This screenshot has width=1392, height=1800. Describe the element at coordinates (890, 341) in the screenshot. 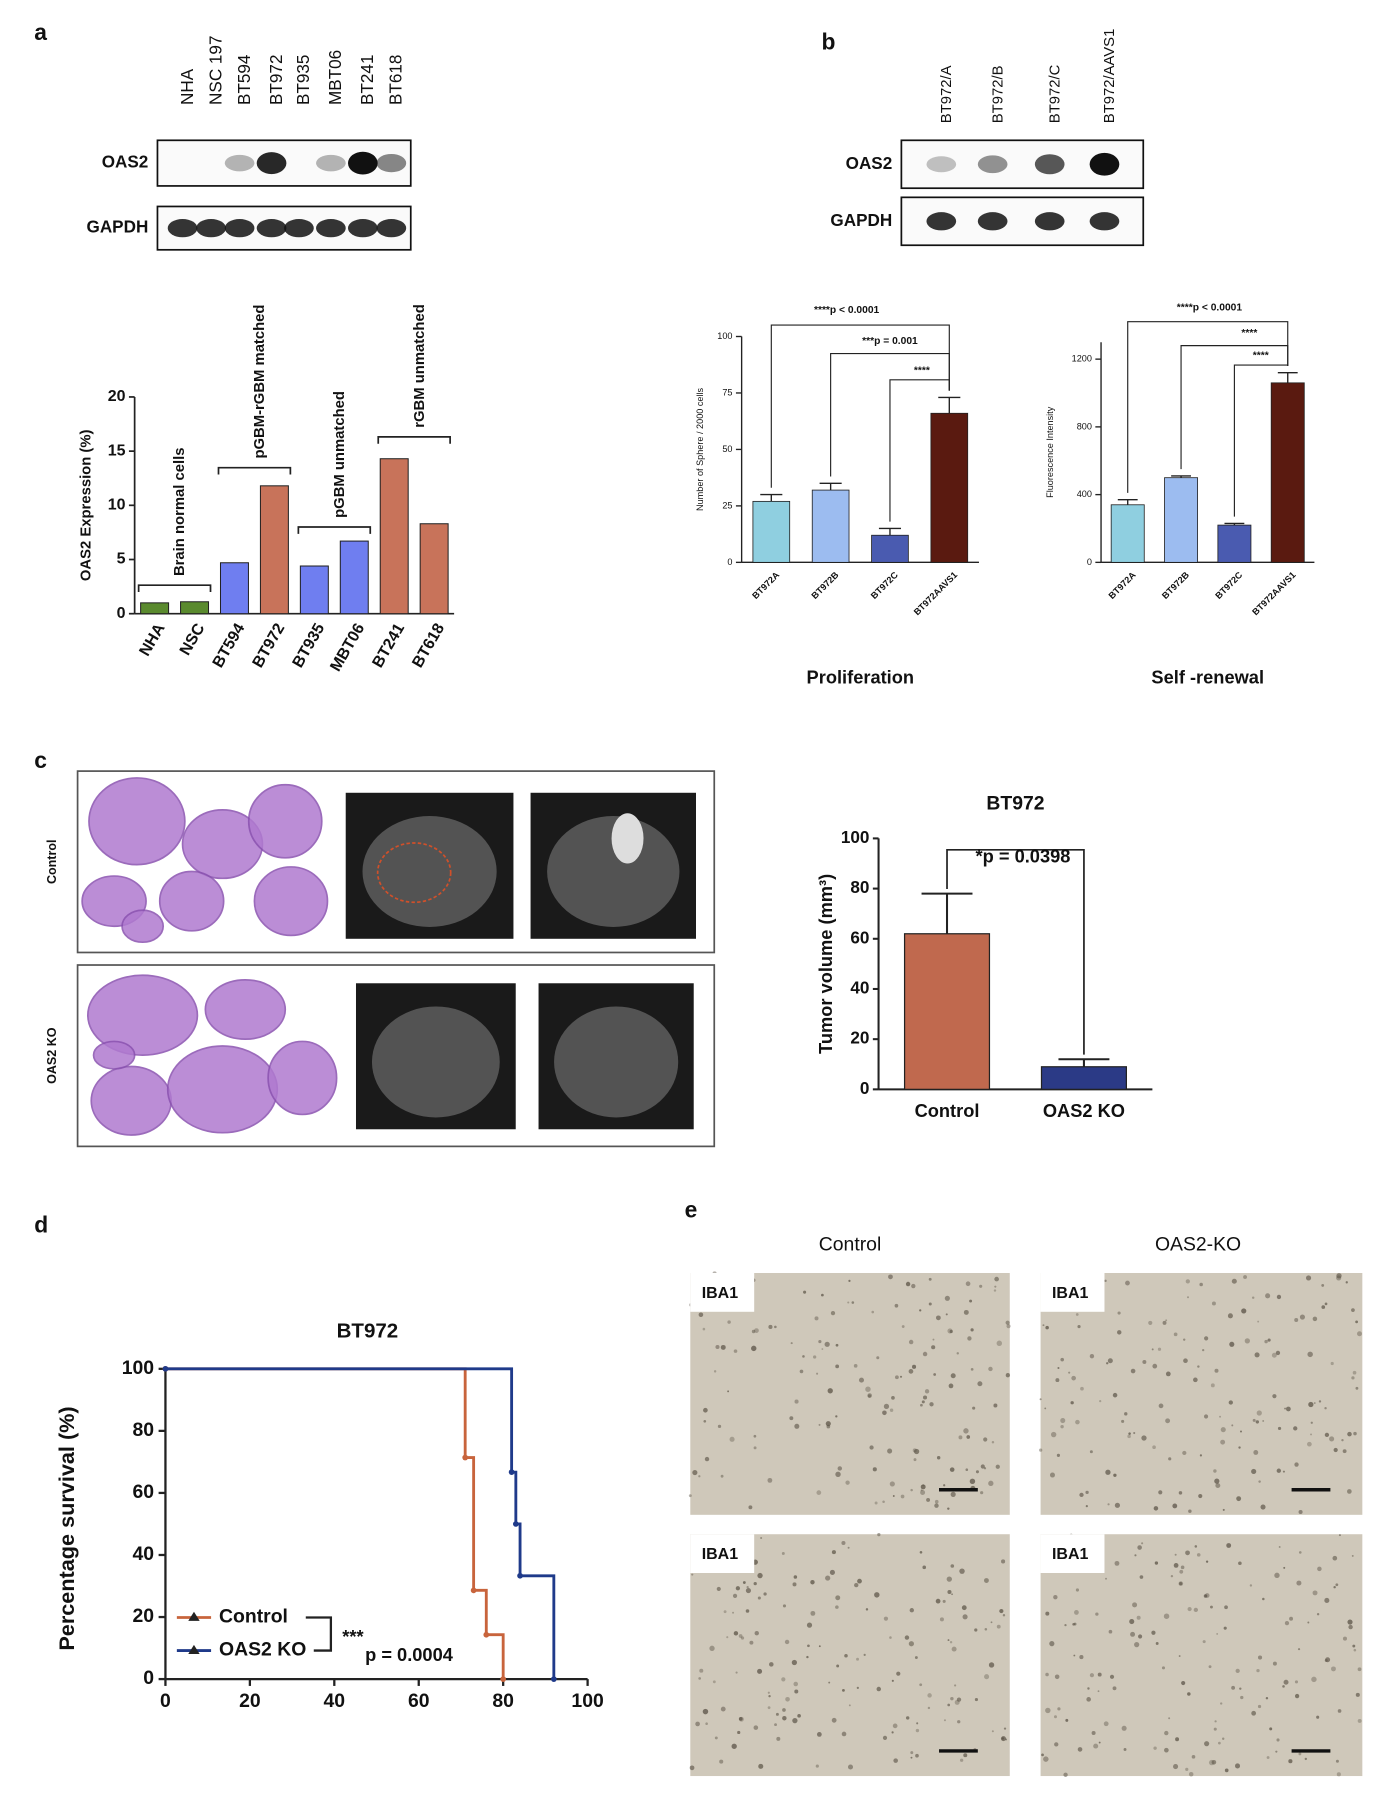

I see `significance-label: ***p = 0.001` at that location.